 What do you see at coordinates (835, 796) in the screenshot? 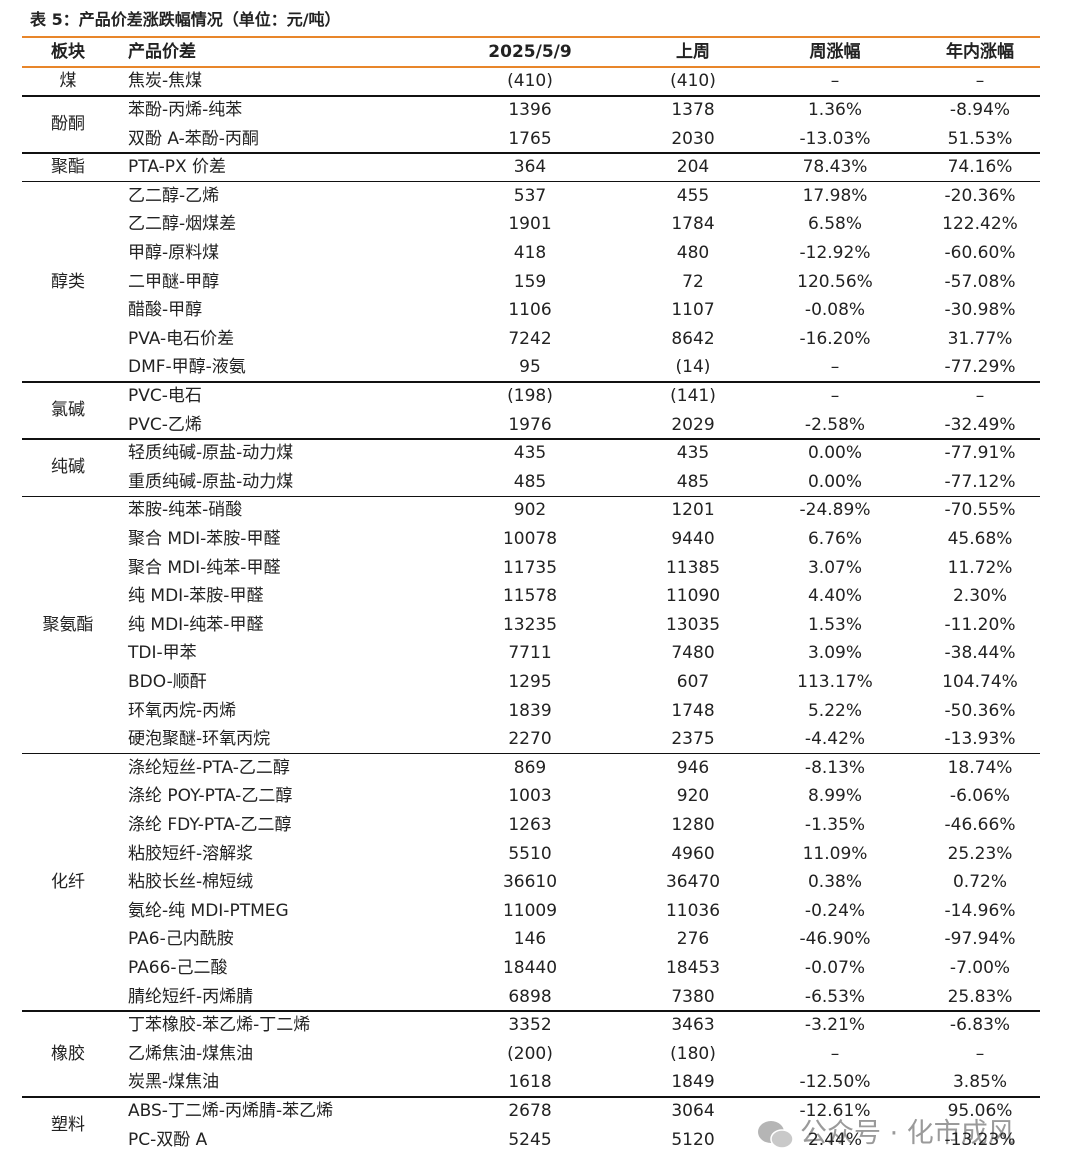
I see `cell: 8.99%` at bounding box center [835, 796].